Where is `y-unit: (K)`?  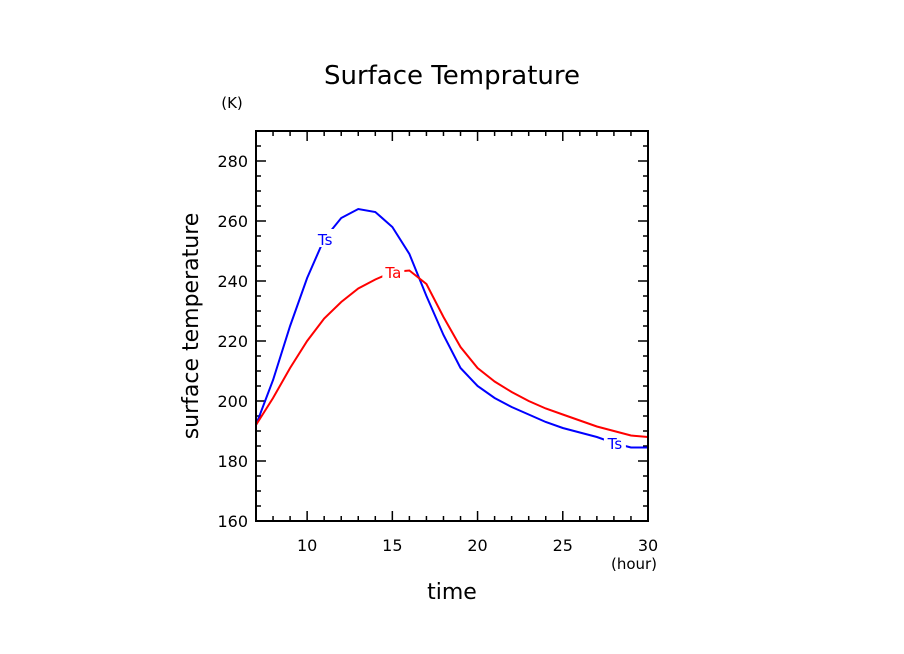 y-unit: (K) is located at coordinates (232, 103).